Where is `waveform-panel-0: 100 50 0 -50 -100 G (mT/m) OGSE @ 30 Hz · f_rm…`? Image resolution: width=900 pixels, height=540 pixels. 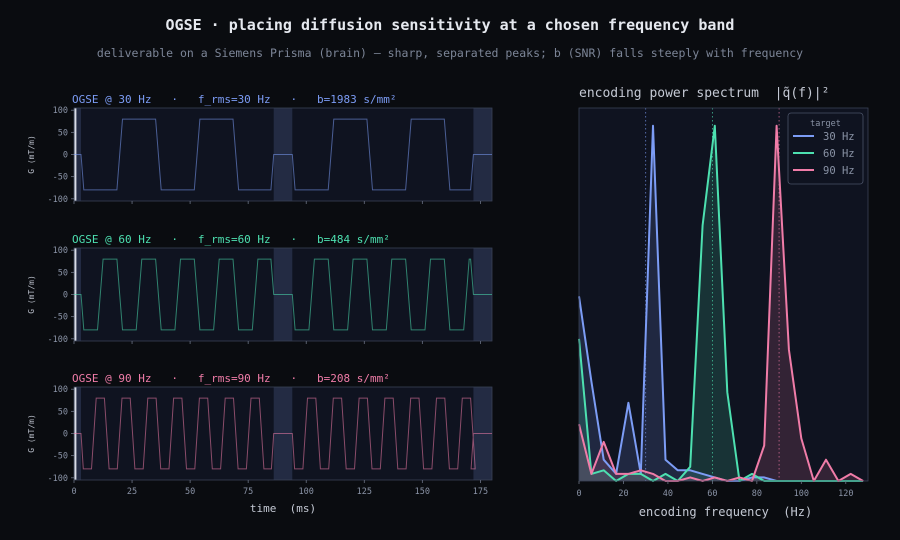
waveform-panel-0: 100 50 0 -50 -100 G (mT/m) OGSE @ 30 Hz · f_rm… is located at coordinates (260, 149).